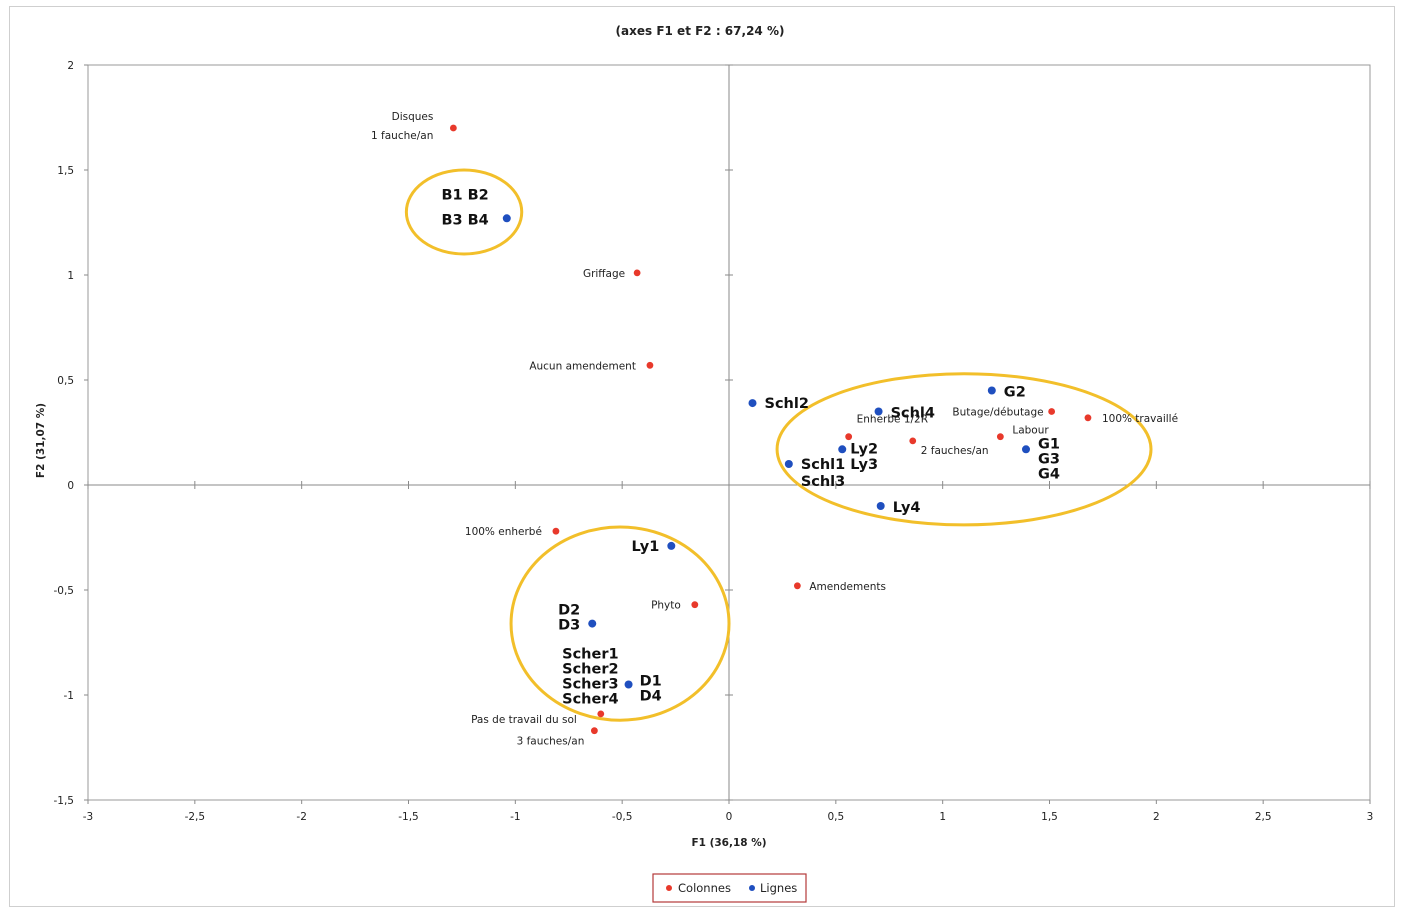  I want to click on lignes-point-label: Ly1, so click(646, 547).